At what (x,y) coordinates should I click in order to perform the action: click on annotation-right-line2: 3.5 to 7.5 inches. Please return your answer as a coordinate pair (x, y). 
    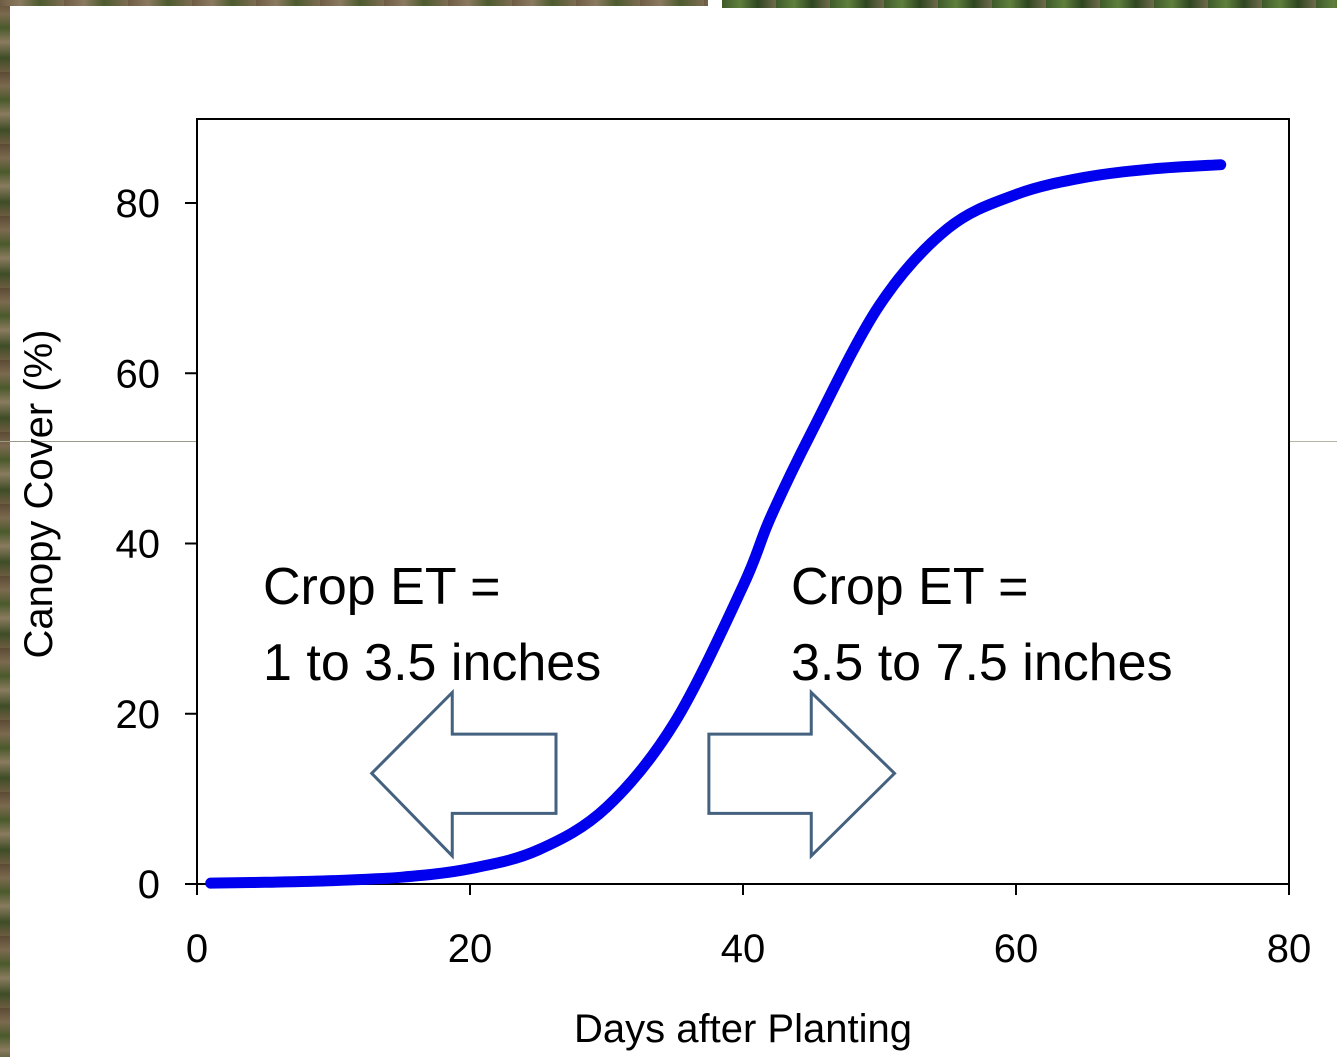
    Looking at the image, I should click on (982, 663).